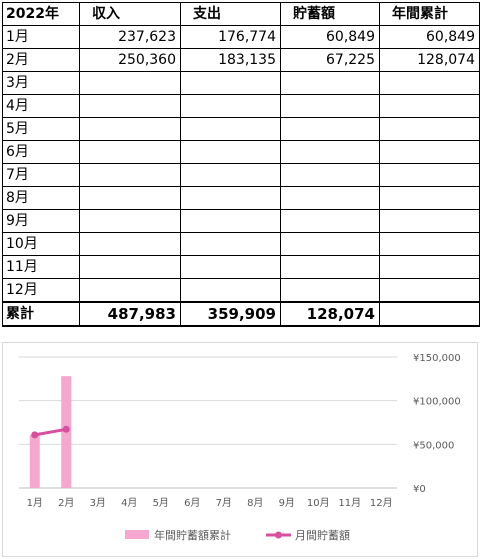  I want to click on total-label: 累計, so click(41, 314).